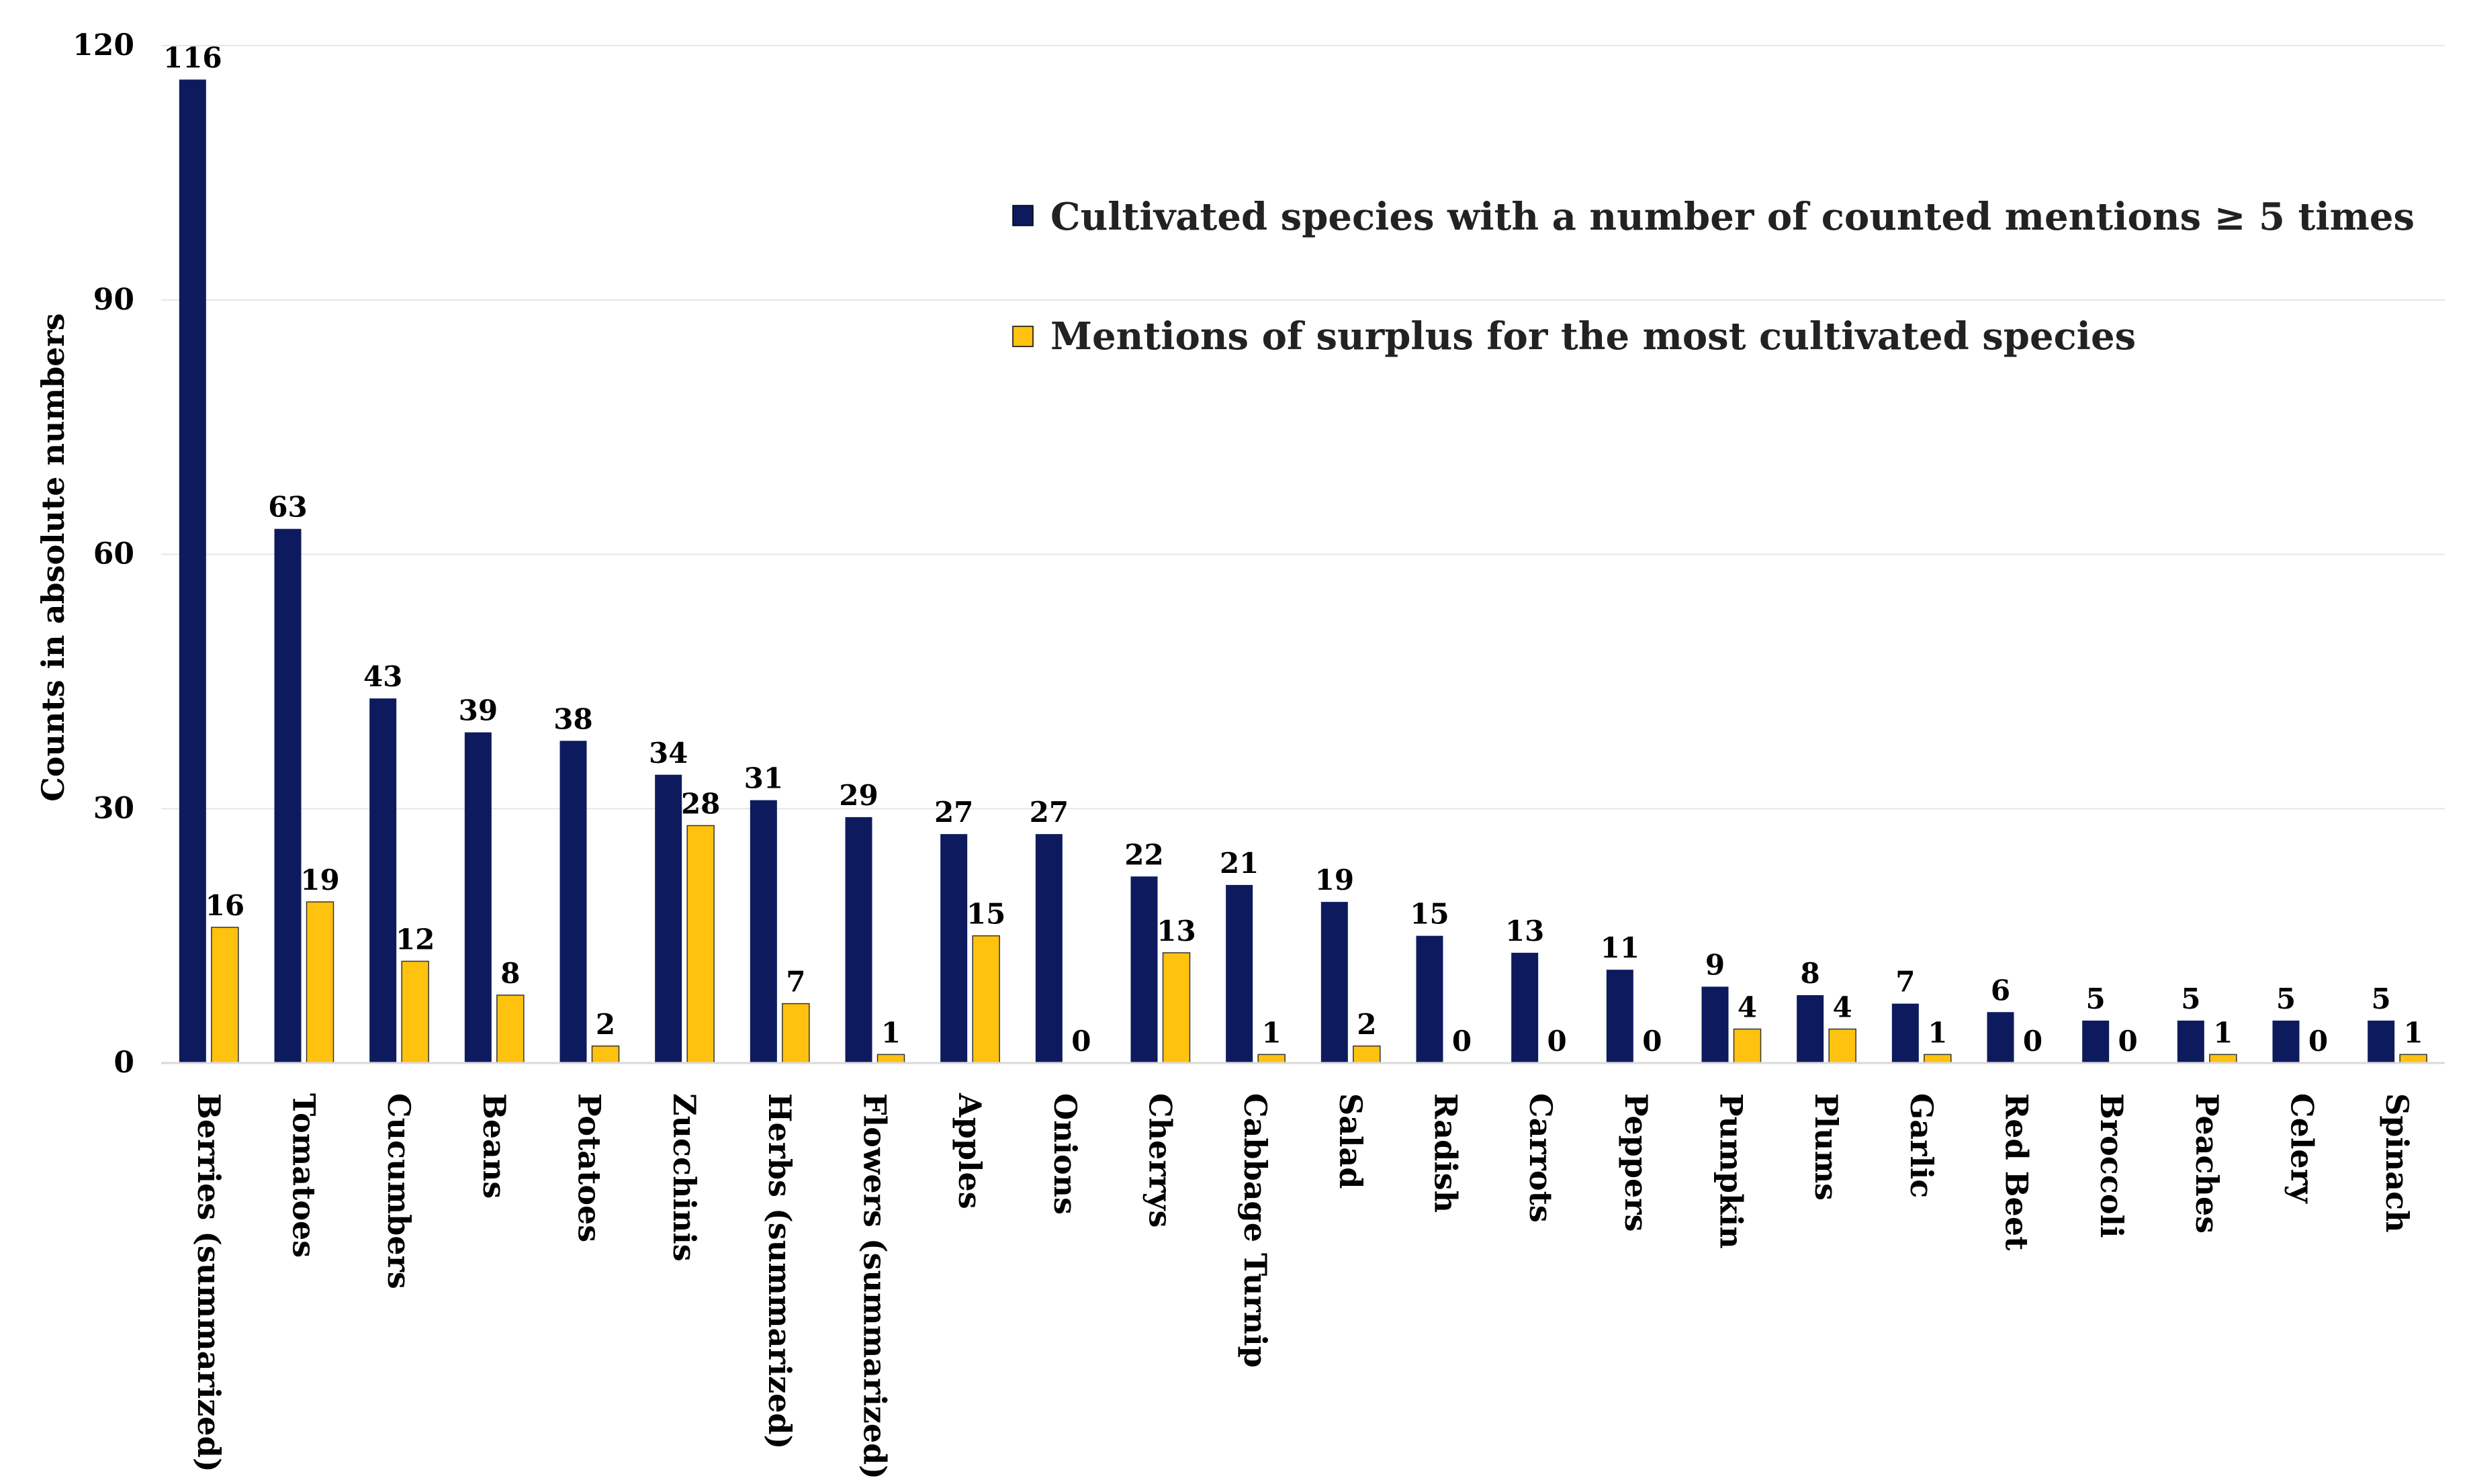 This screenshot has height=1484, width=2473. What do you see at coordinates (382, 676) in the screenshot?
I see `data-label-cultivated: 43` at bounding box center [382, 676].